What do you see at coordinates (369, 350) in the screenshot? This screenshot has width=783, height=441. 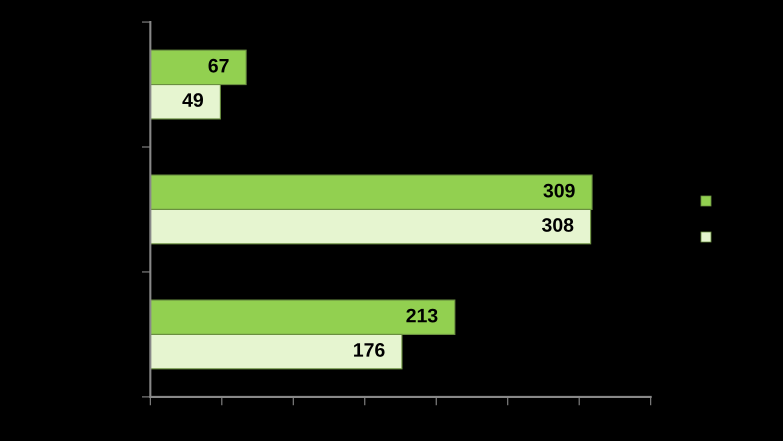 I see `data-label: 176` at bounding box center [369, 350].